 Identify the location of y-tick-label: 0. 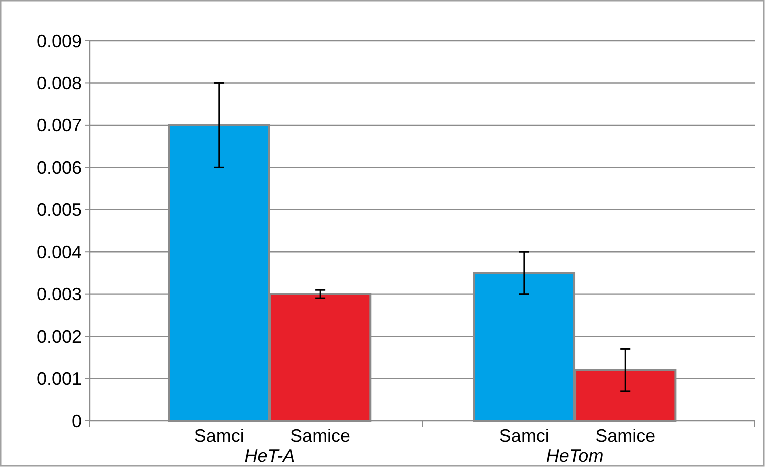
(77, 421).